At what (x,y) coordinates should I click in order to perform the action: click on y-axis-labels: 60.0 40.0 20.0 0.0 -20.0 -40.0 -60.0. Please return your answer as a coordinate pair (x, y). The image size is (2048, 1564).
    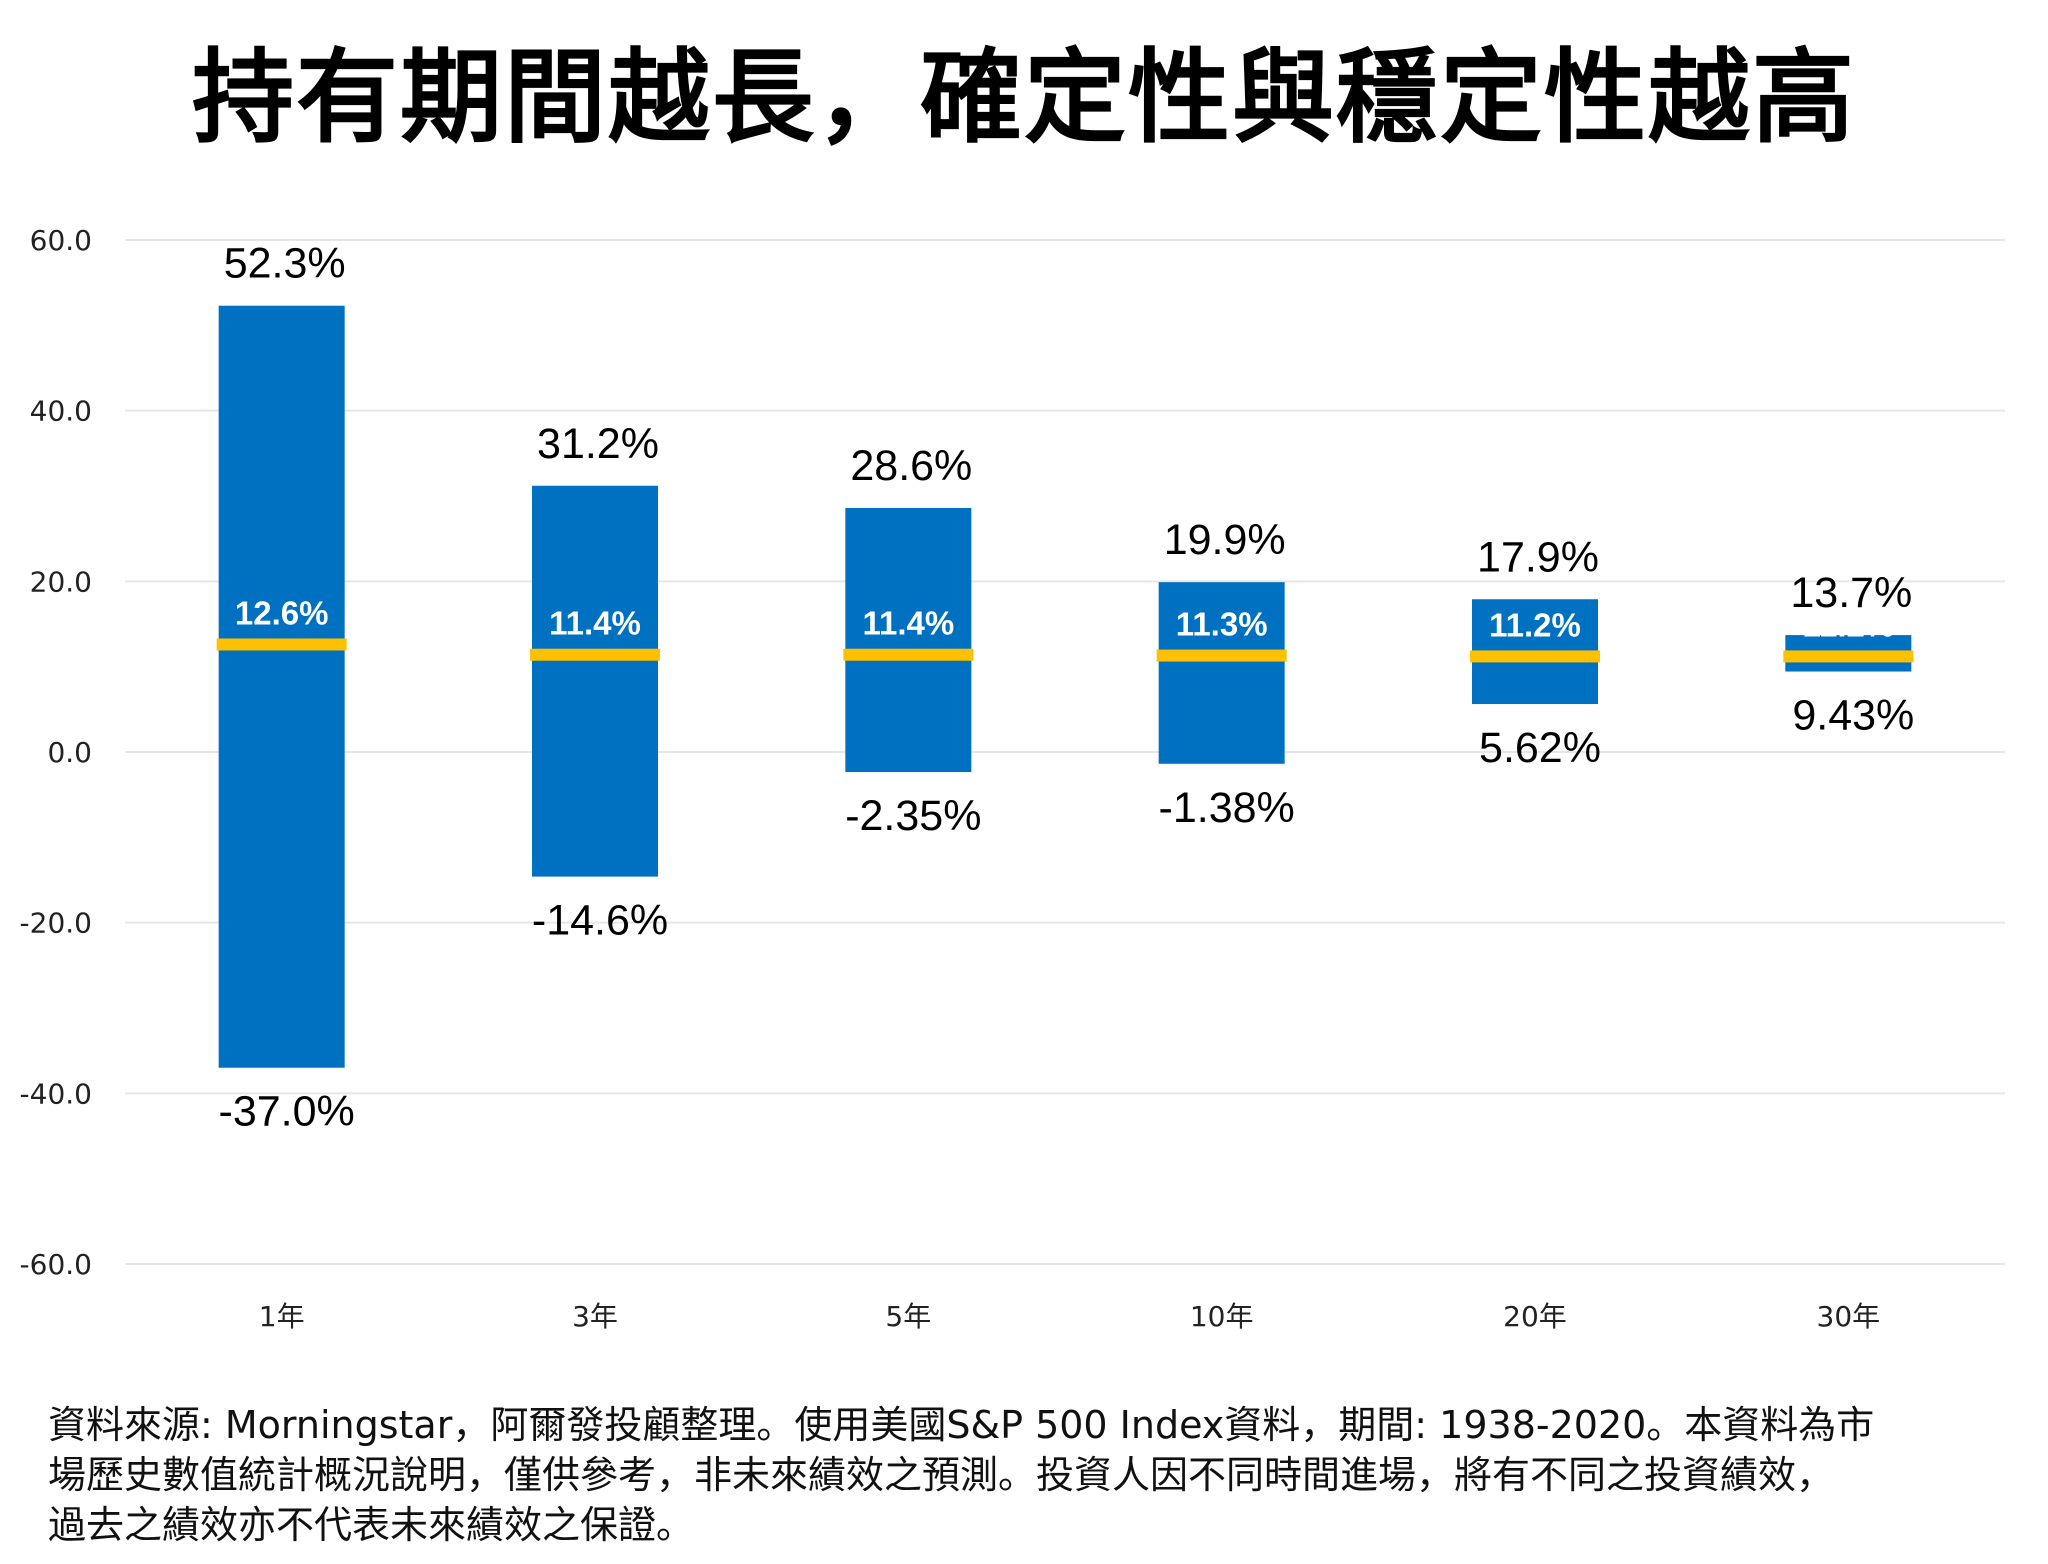
    Looking at the image, I should click on (56, 752).